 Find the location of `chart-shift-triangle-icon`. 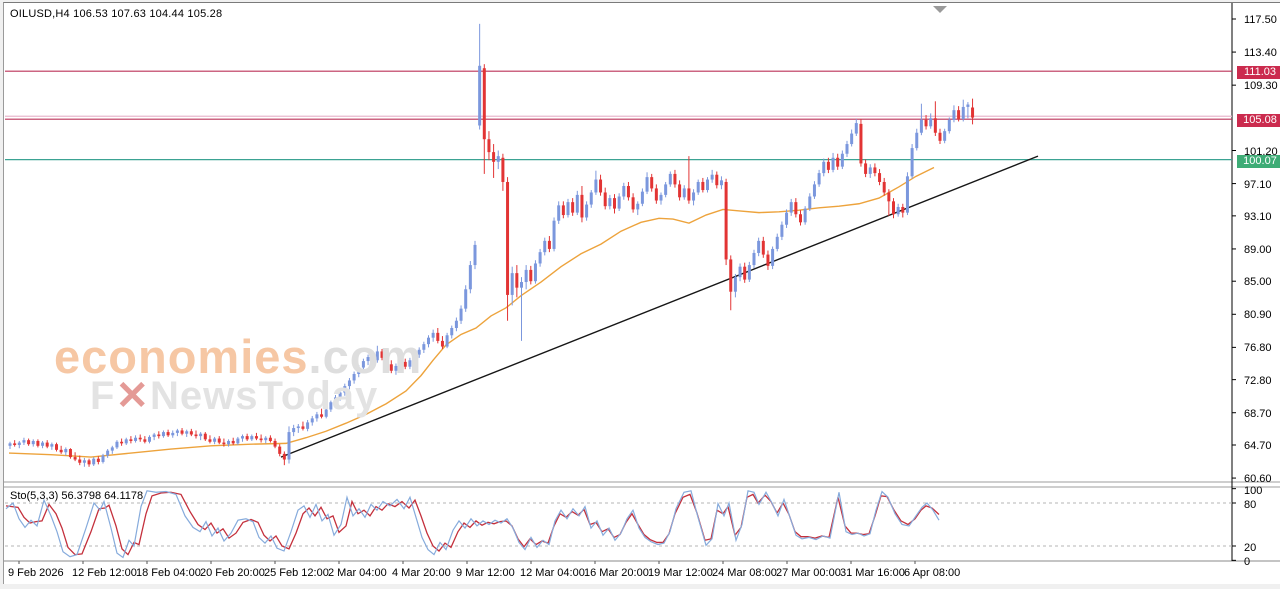

chart-shift-triangle-icon is located at coordinates (940, 9).